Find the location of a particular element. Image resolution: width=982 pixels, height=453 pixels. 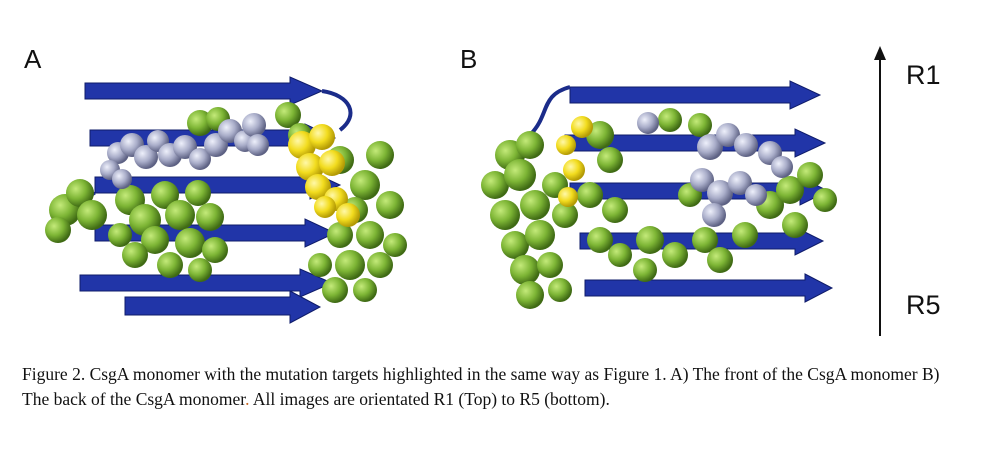

orientation-bottom-label: R5 is located at coordinates (923, 305).